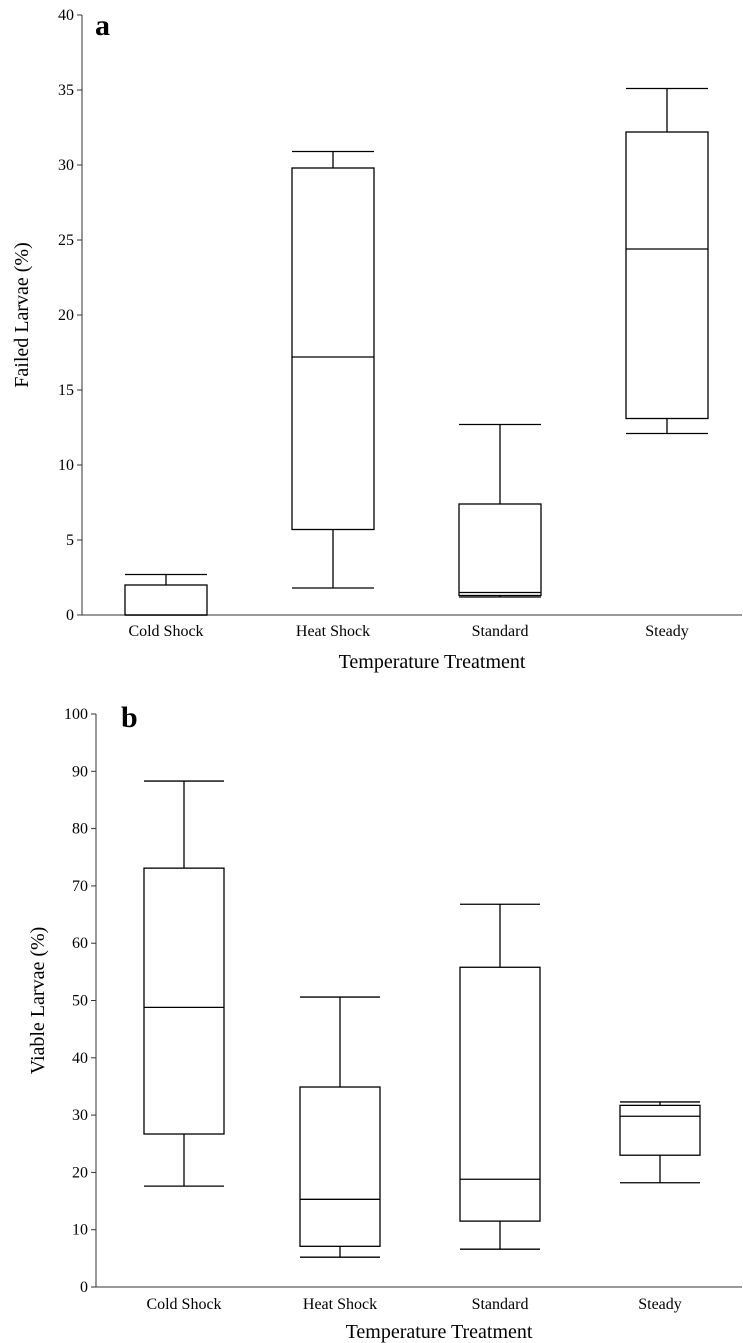 Image resolution: width=743 pixels, height=1343 pixels. What do you see at coordinates (80, 771) in the screenshot?
I see `y-tick-label: 90` at bounding box center [80, 771].